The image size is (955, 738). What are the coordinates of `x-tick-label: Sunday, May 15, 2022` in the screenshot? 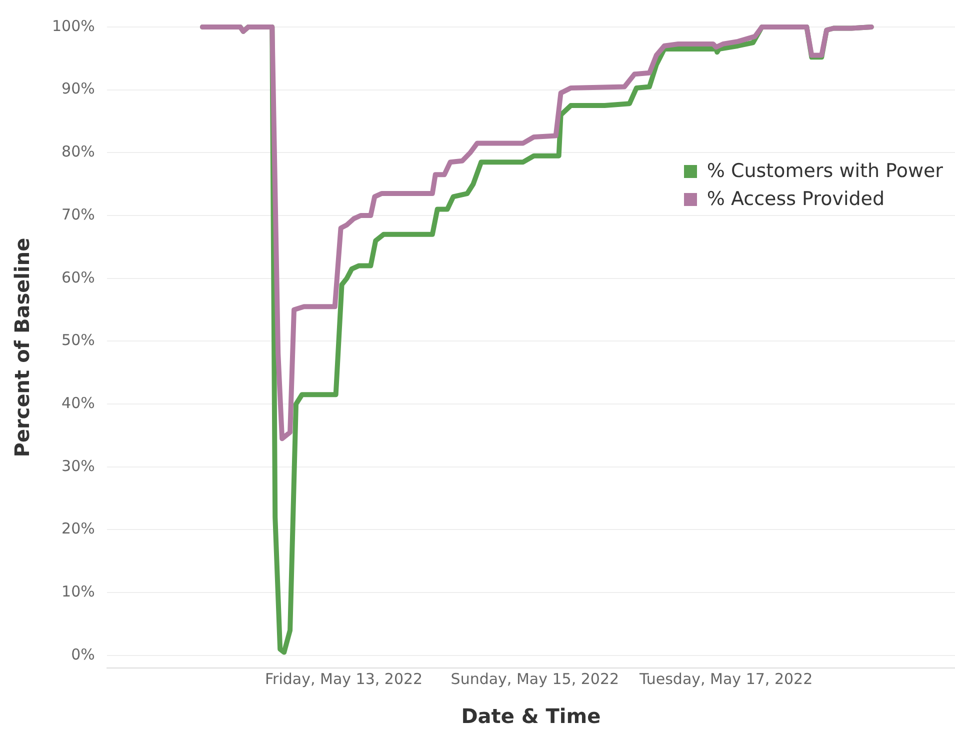 It's located at (535, 679).